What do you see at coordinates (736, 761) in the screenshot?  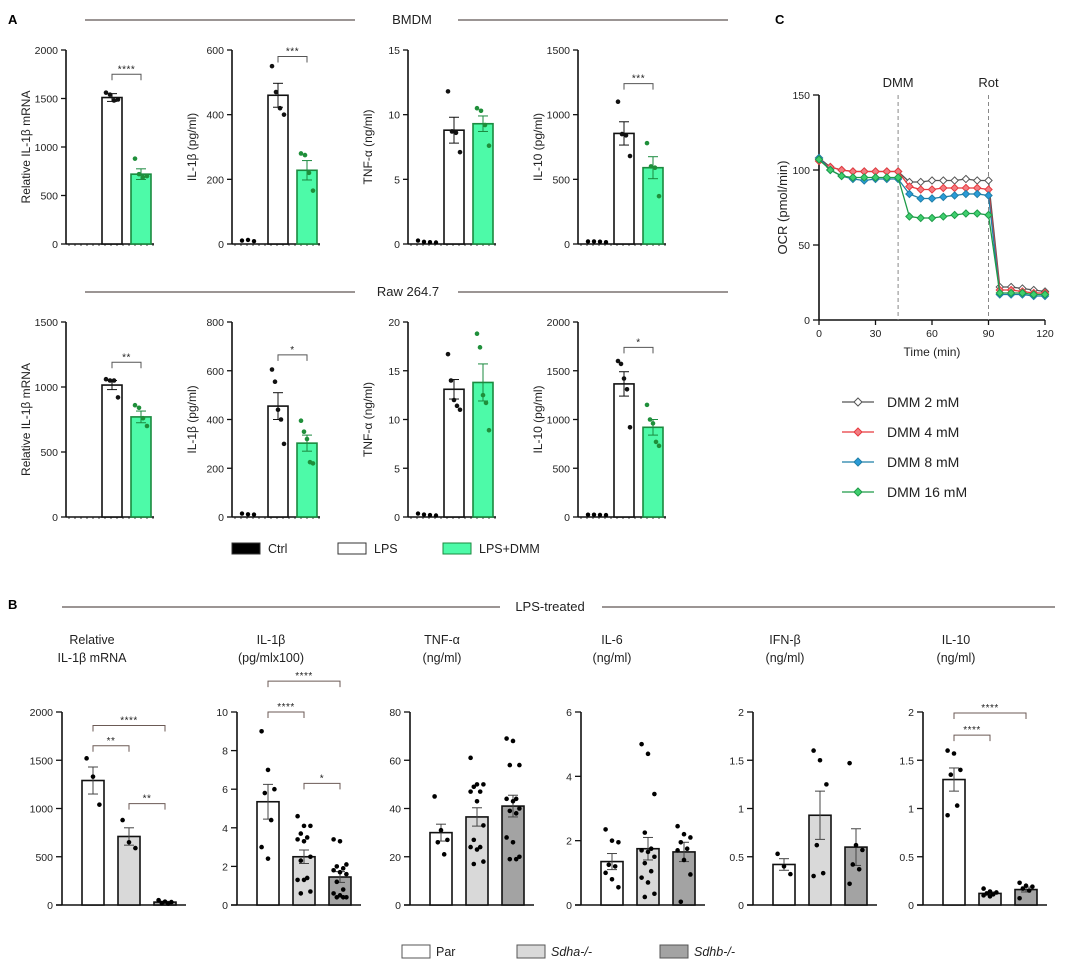 I see `y-tick-label: 1.5` at bounding box center [736, 761].